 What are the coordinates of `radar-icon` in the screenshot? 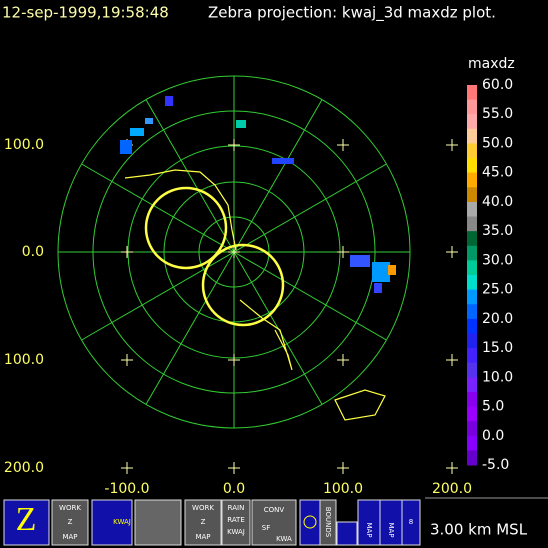 It's located at (158, 522).